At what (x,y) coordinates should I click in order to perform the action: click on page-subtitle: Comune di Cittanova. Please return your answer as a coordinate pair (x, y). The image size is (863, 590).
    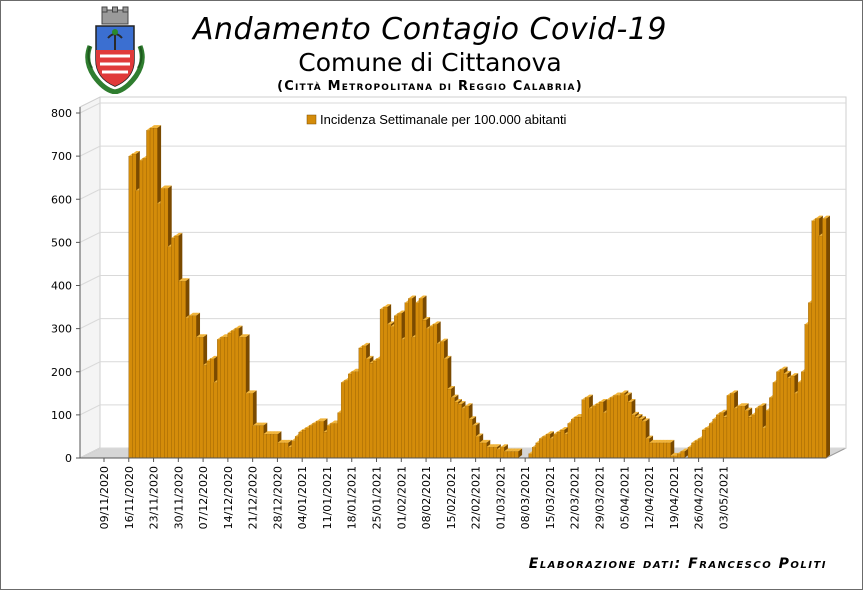
    Looking at the image, I should click on (430, 62).